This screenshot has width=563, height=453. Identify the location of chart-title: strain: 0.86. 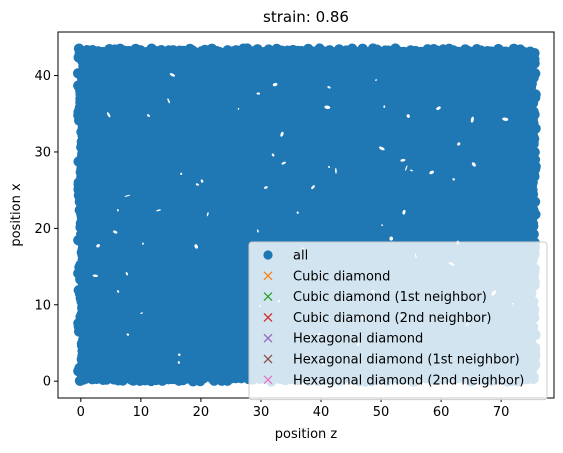
(306, 17).